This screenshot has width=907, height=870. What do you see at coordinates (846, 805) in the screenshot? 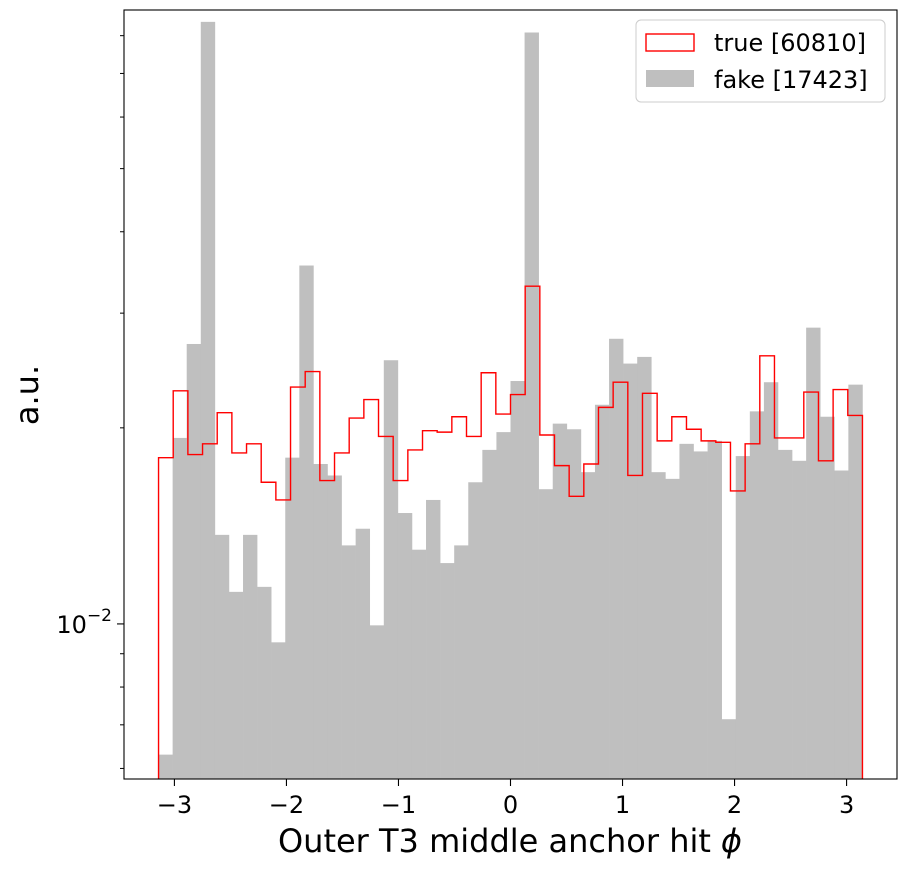
I see `x-tick-label: 3` at bounding box center [846, 805].